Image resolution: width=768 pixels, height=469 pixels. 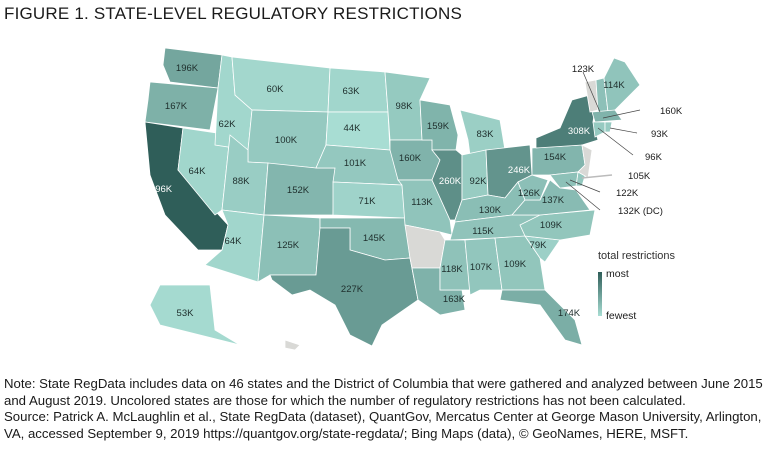 What do you see at coordinates (579, 131) in the screenshot?
I see `state-label-ny: 308K` at bounding box center [579, 131].